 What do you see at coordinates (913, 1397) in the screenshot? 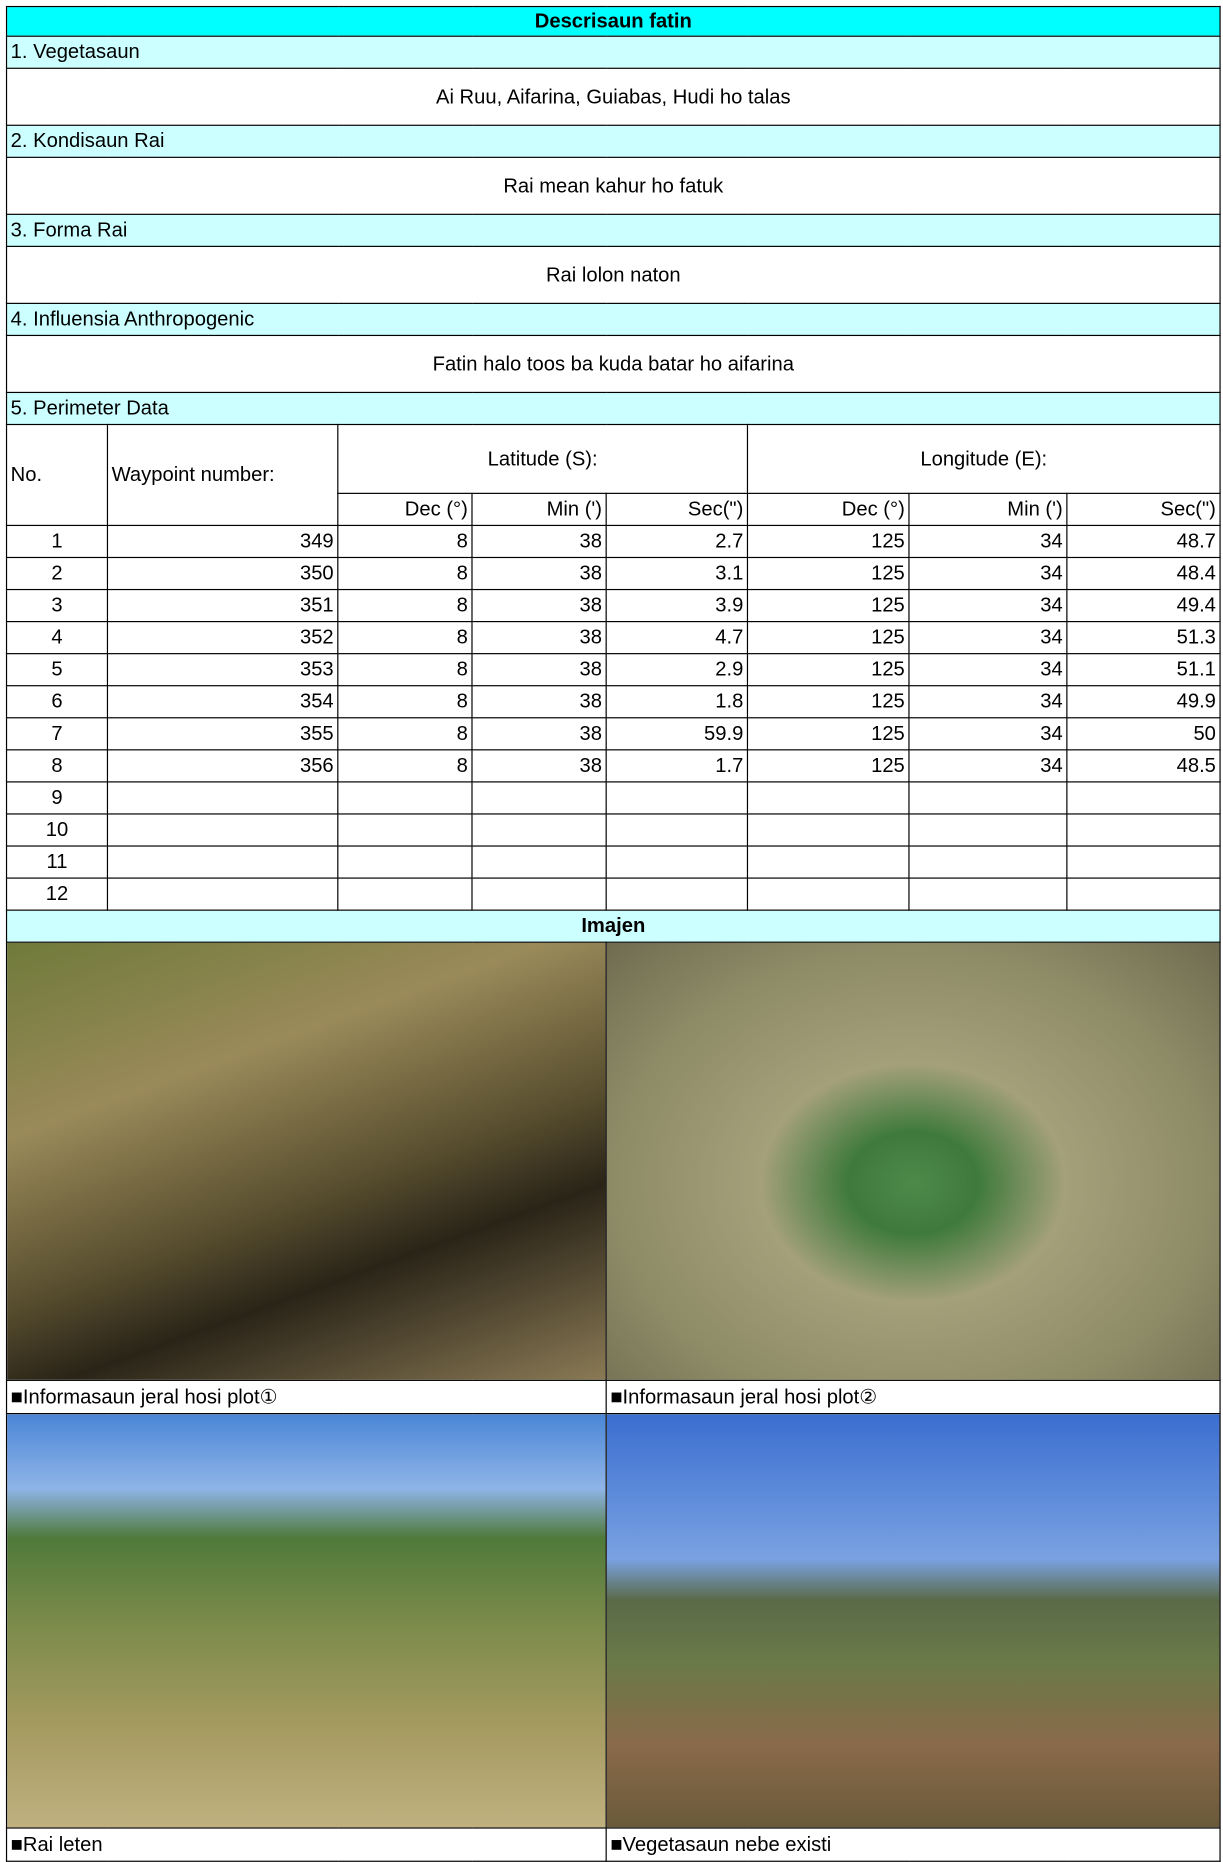
I see `photo-caption: ■Informasaun jeral hosi plot②` at bounding box center [913, 1397].